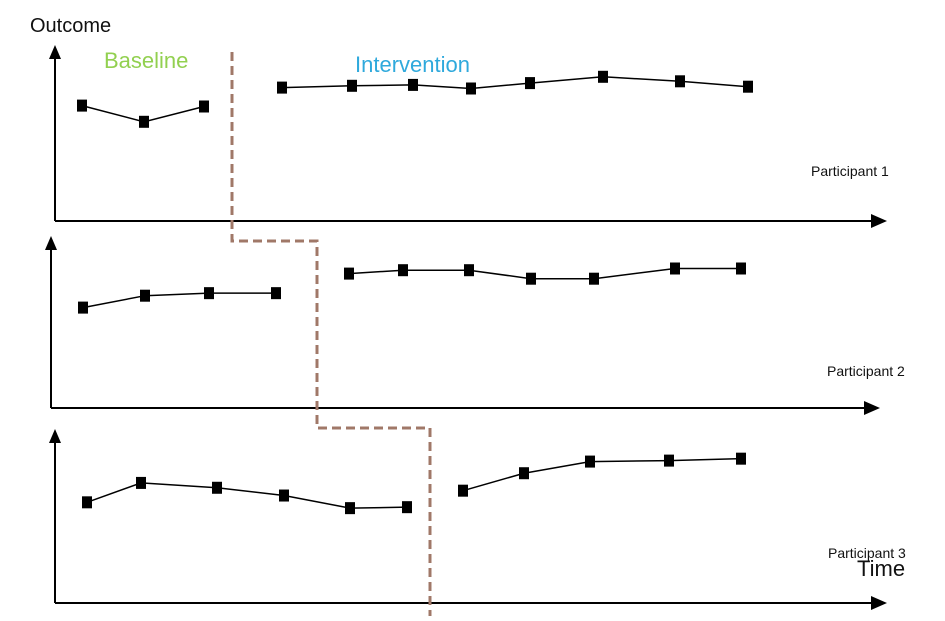 The image size is (945, 621). Describe the element at coordinates (850, 171) in the screenshot. I see `panel-1-label: Participant 1` at that location.